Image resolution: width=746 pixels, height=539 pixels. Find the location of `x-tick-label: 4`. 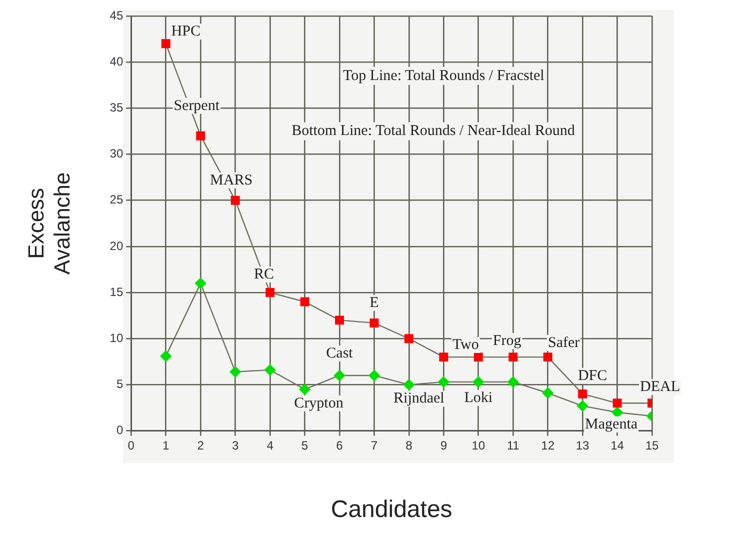

x-tick-label: 4 is located at coordinates (270, 445).